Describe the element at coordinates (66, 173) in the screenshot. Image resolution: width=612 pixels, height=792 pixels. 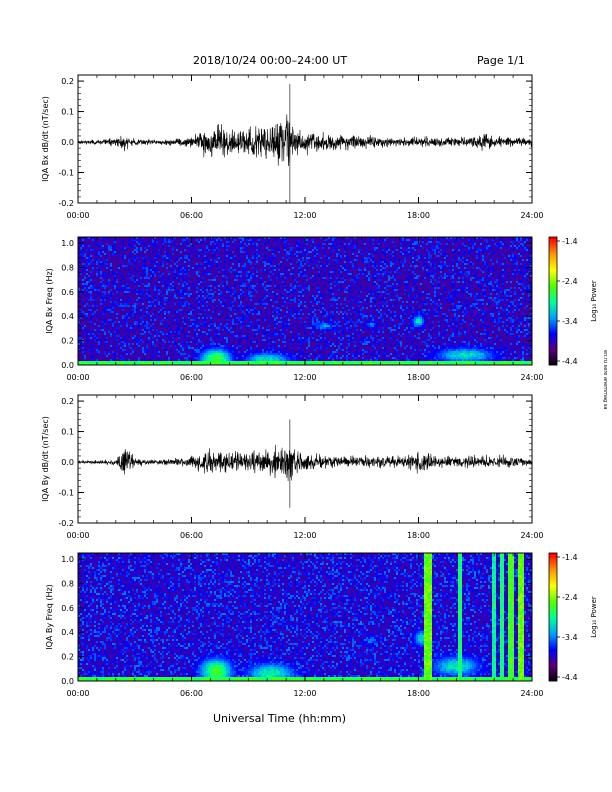
I see `y-tick-label: -0.1` at that location.